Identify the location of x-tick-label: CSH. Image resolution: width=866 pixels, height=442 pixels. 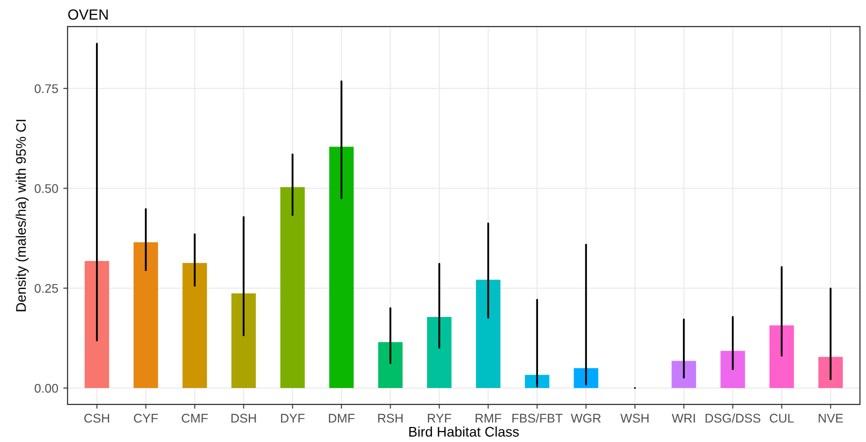
(97, 418).